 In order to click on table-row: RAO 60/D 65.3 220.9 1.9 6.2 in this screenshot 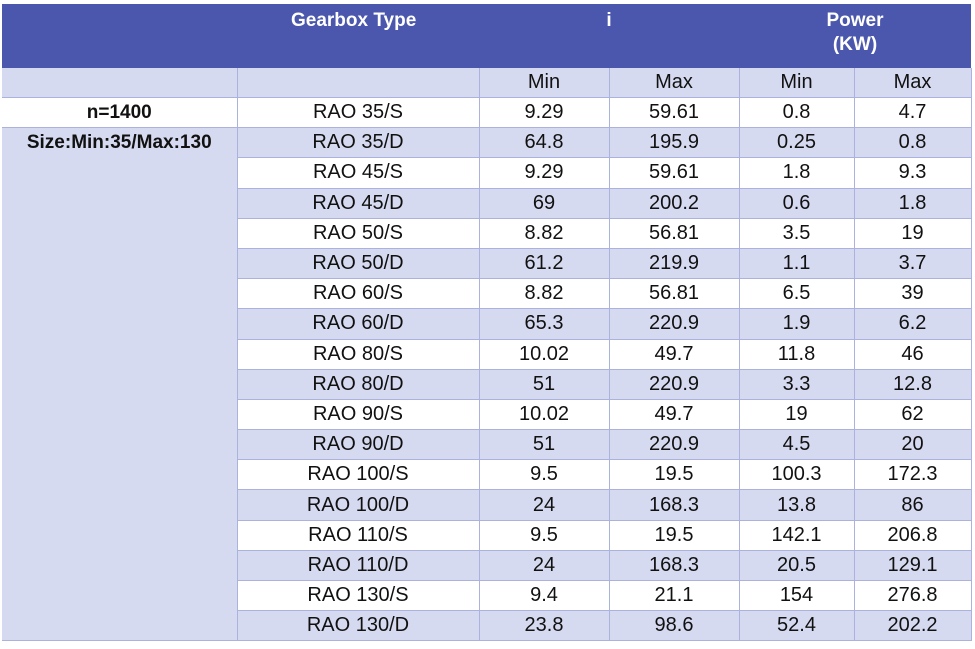, I will do `click(487, 324)`.